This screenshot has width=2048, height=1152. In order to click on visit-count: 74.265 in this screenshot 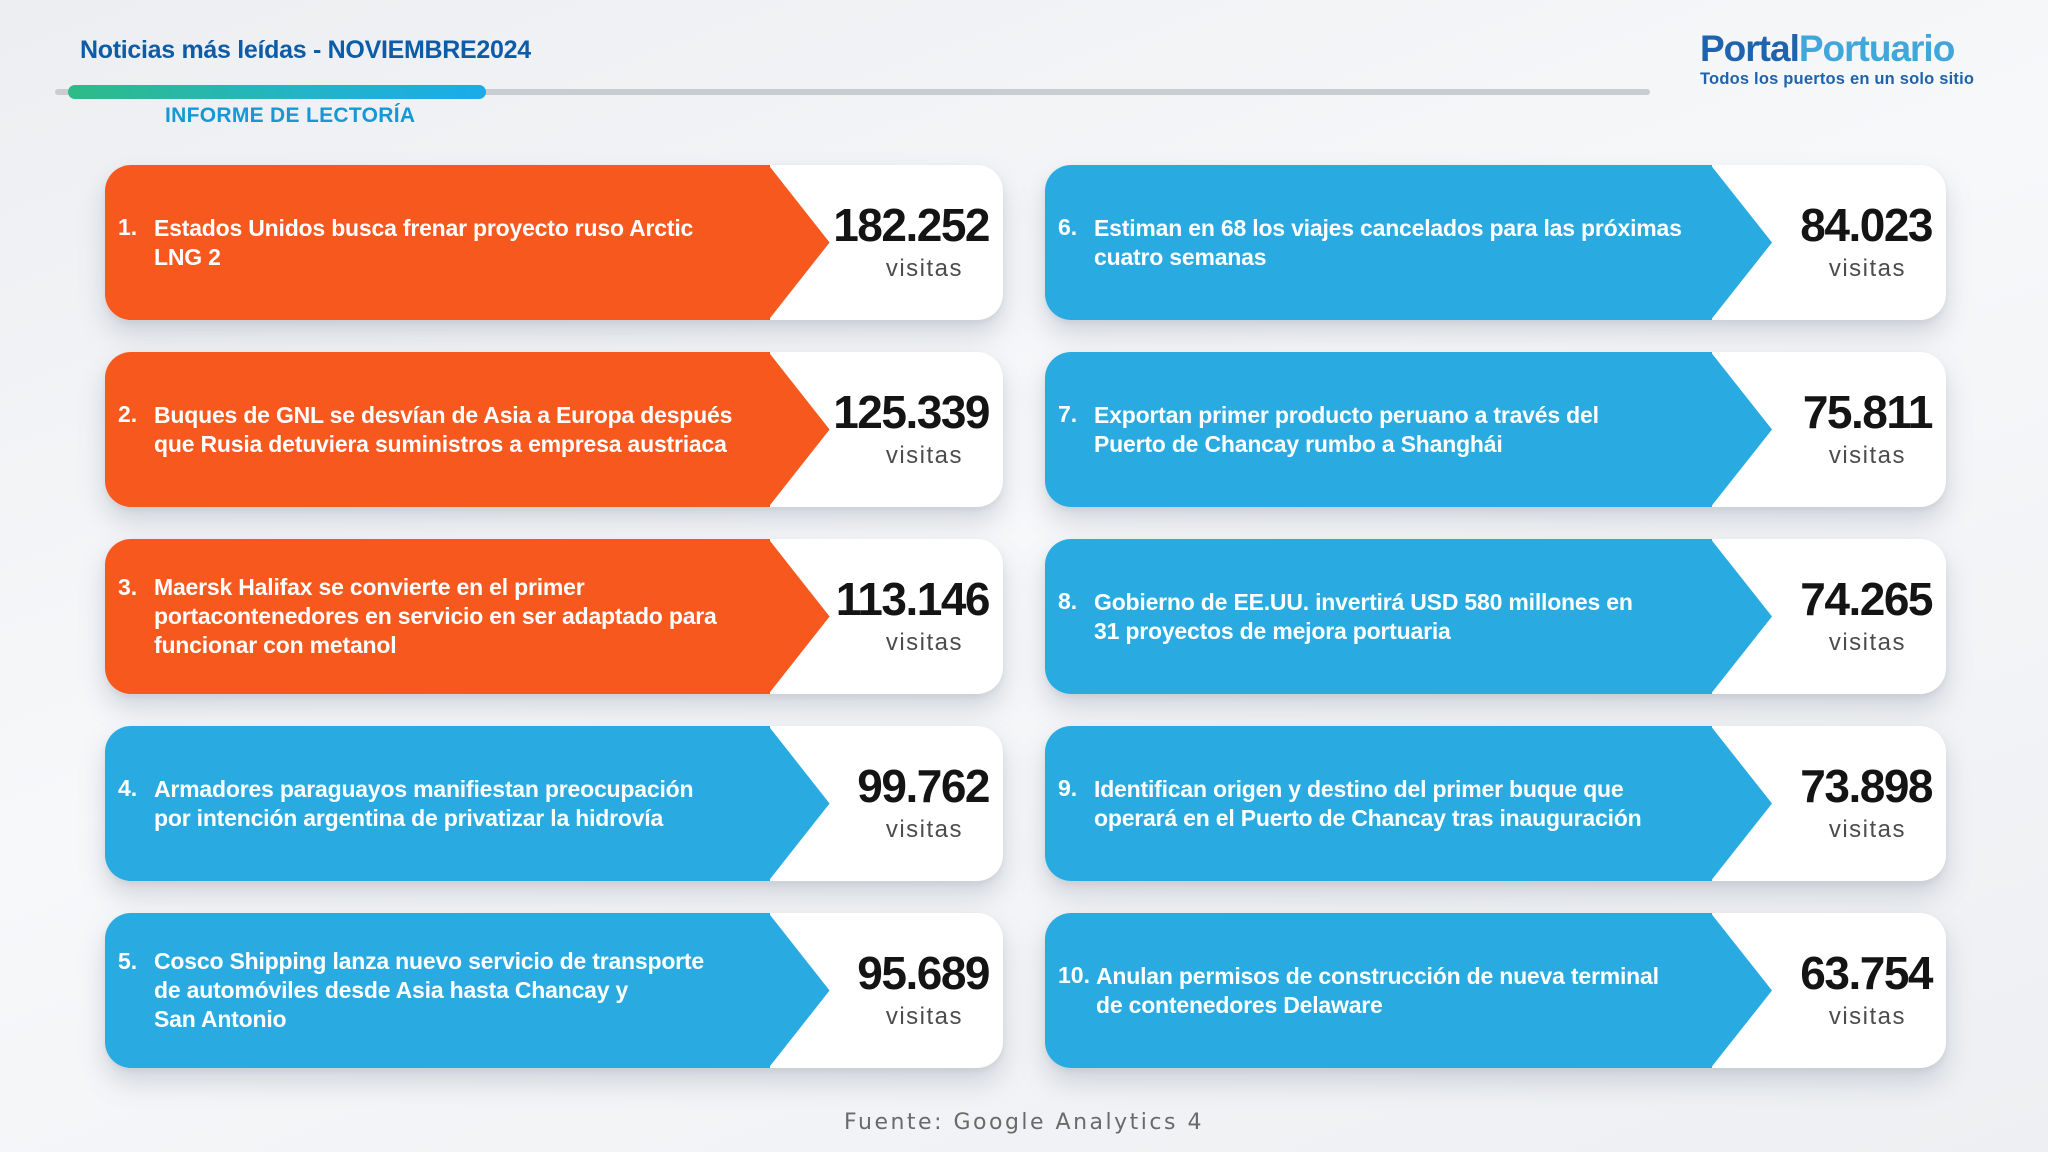, I will do `click(1866, 599)`.